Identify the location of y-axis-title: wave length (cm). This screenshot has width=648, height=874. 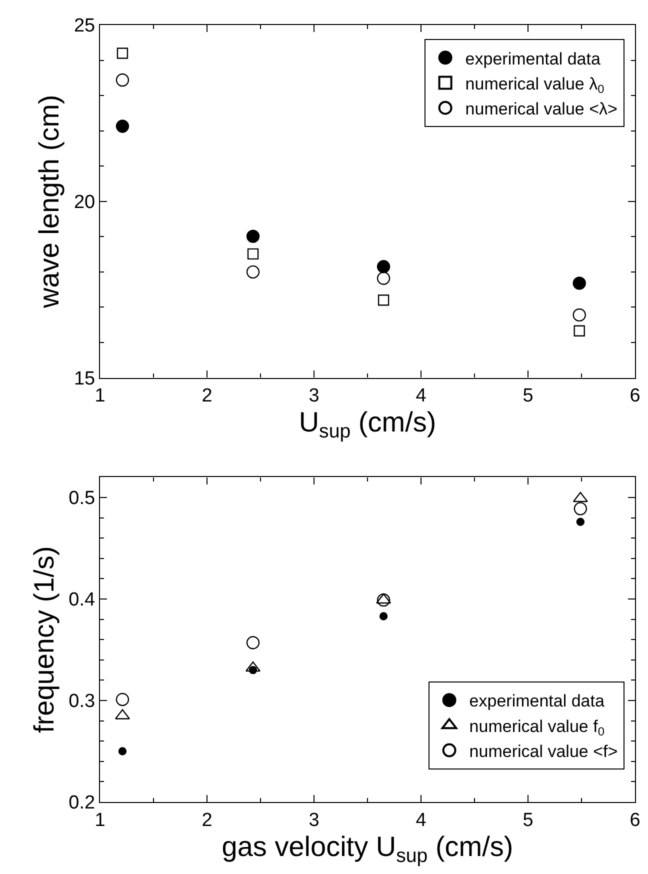
(49, 201).